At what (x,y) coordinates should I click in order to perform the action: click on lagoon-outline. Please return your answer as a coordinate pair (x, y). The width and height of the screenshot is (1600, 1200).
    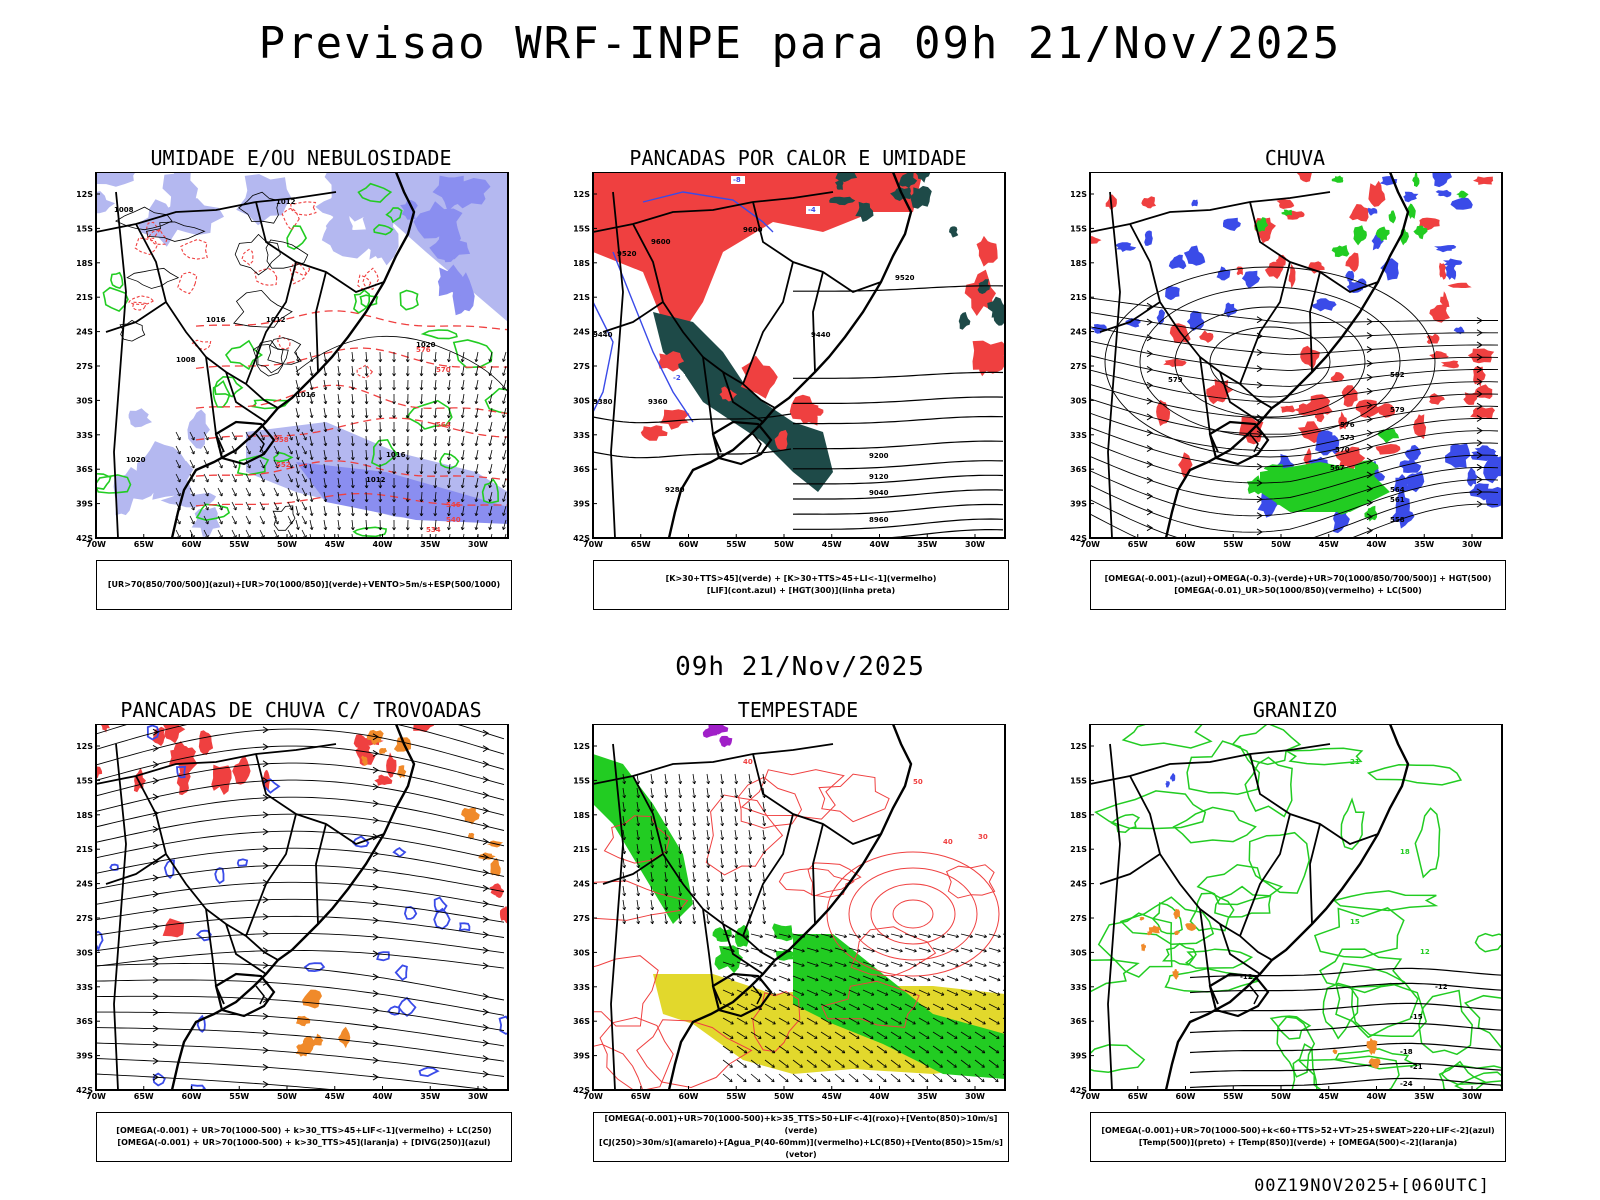
    Looking at the image, I should click on (1254, 995).